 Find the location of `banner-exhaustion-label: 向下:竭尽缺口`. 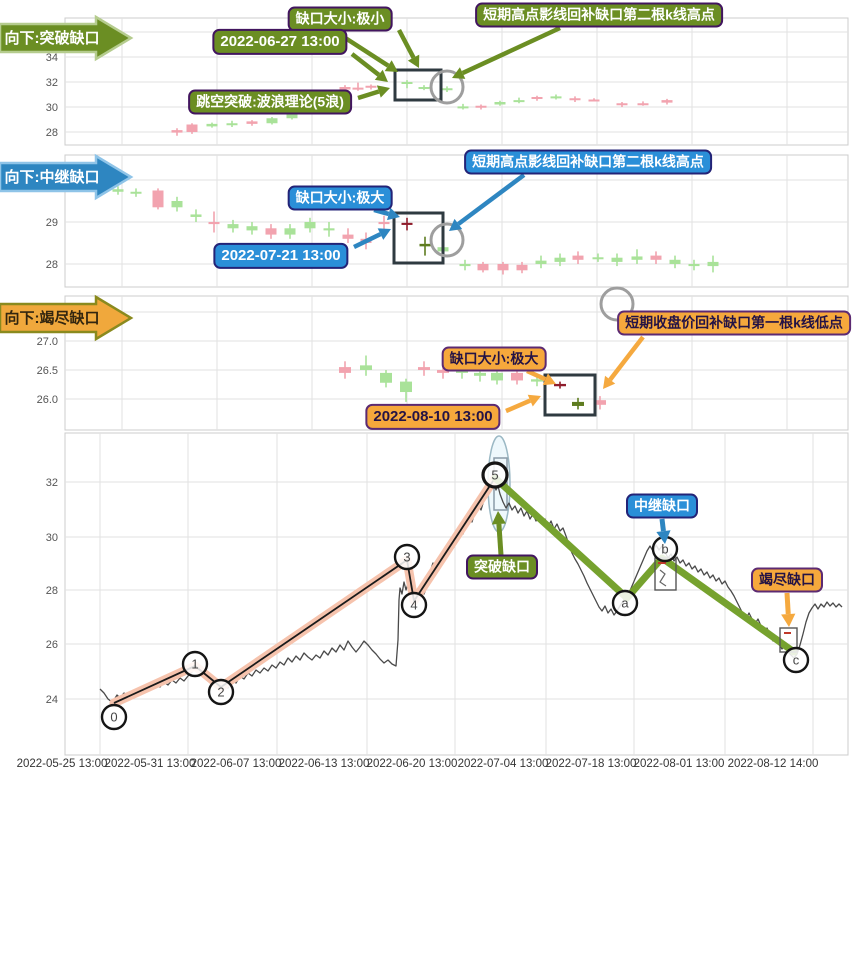

banner-exhaustion-label: 向下:竭尽缺口 is located at coordinates (52, 318).